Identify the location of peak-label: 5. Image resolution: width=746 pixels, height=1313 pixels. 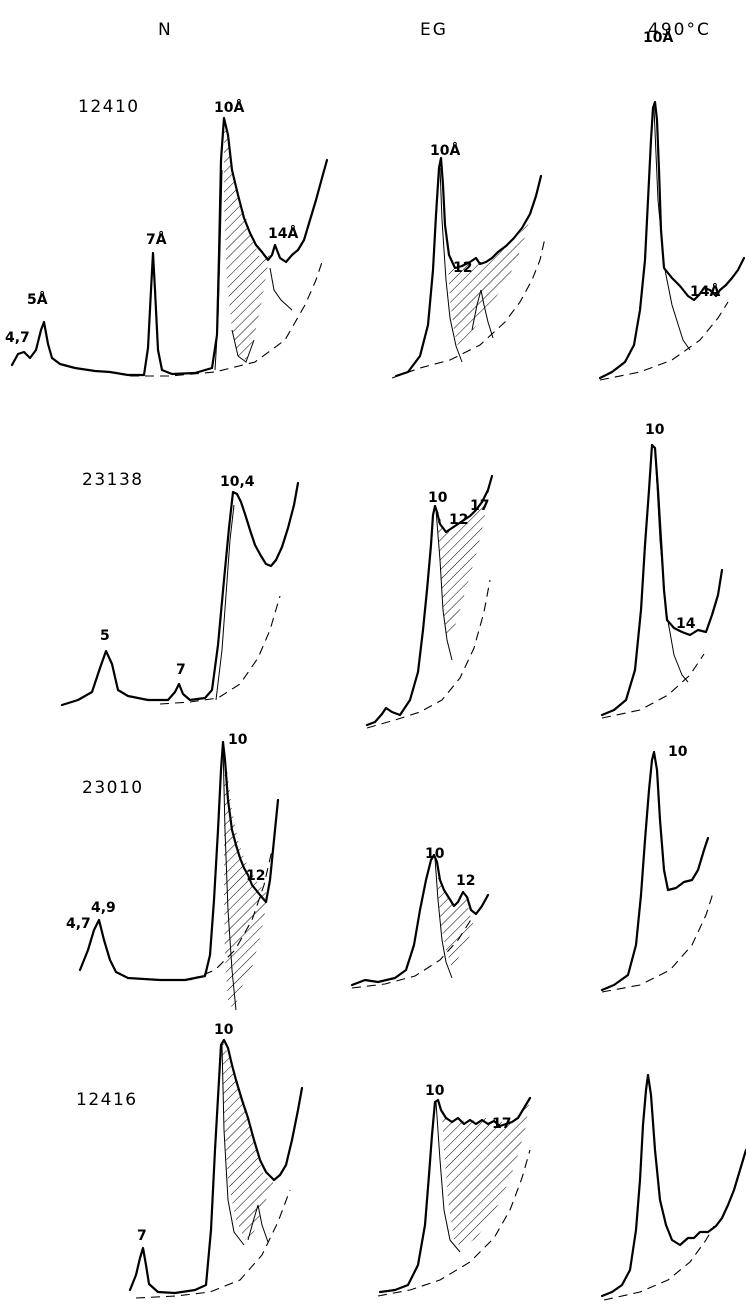
(105, 636).